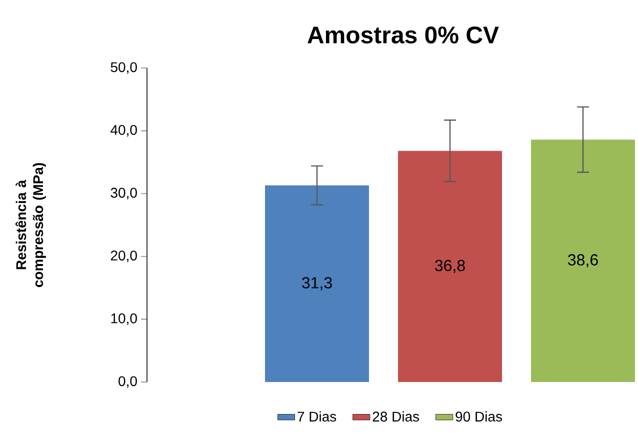 Image resolution: width=638 pixels, height=443 pixels. What do you see at coordinates (31, 225) in the screenshot?
I see `y-axis-title: Resistência à compressão (MPa)` at bounding box center [31, 225].